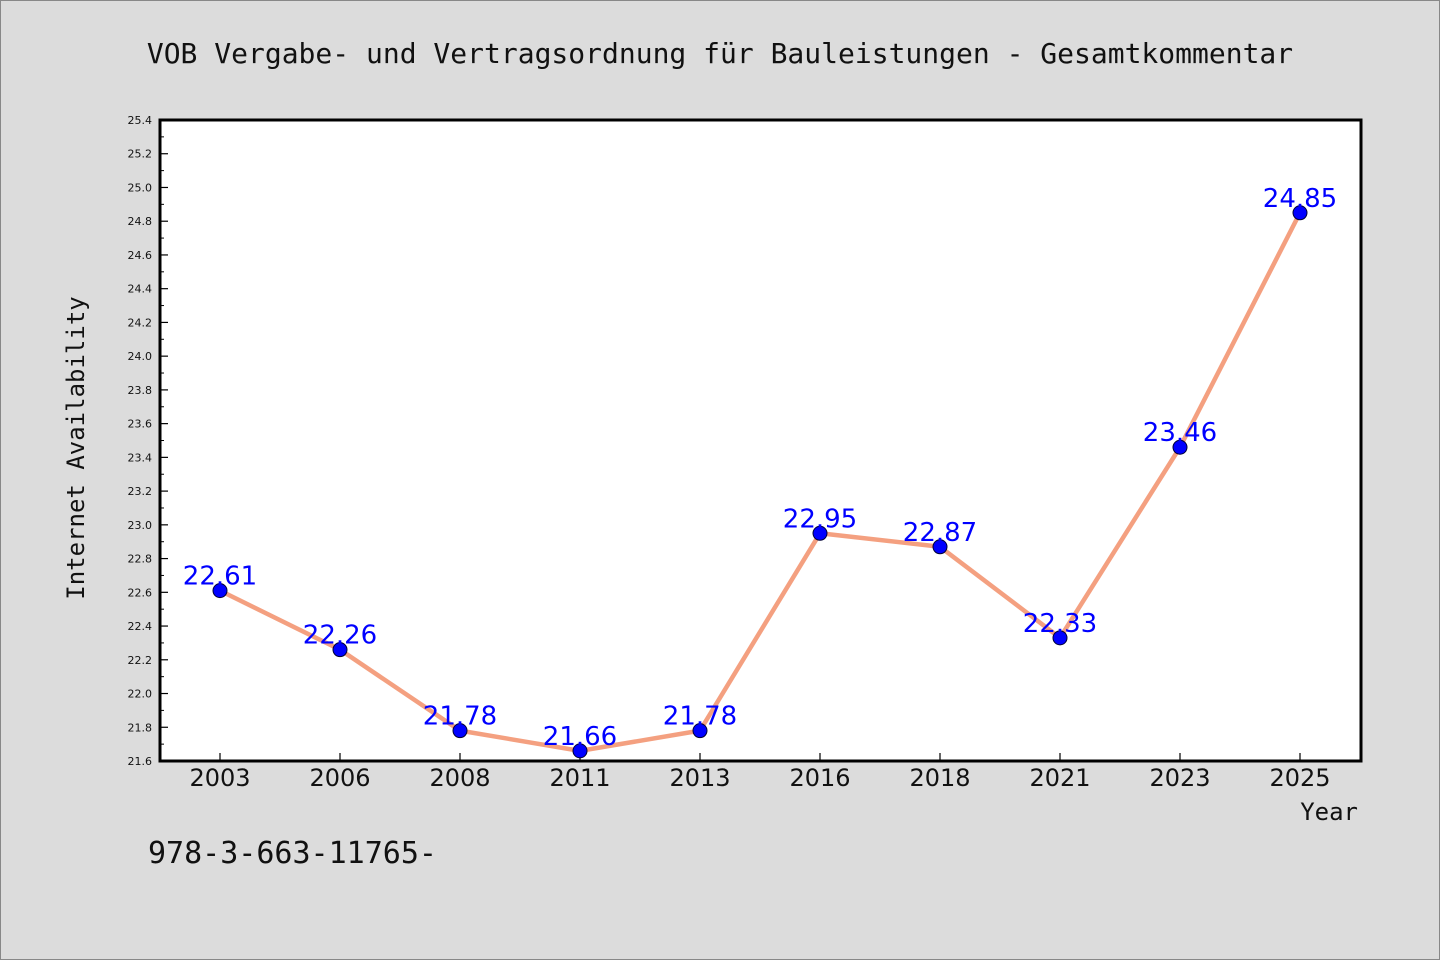  Describe the element at coordinates (699, 778) in the screenshot. I see `x-tick-label: 2013` at that location.